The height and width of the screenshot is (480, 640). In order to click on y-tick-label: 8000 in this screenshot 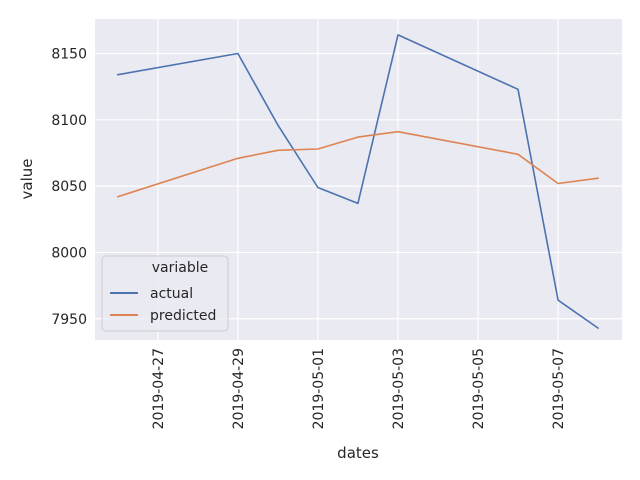, I will do `click(69, 253)`.